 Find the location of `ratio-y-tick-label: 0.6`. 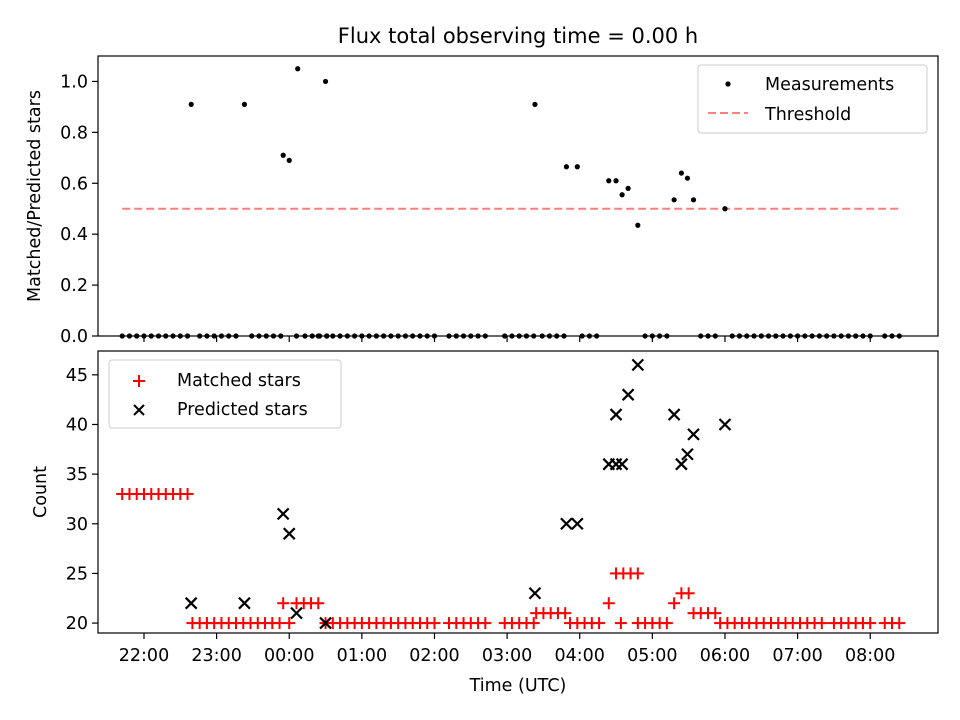

ratio-y-tick-label: 0.6 is located at coordinates (74, 184).